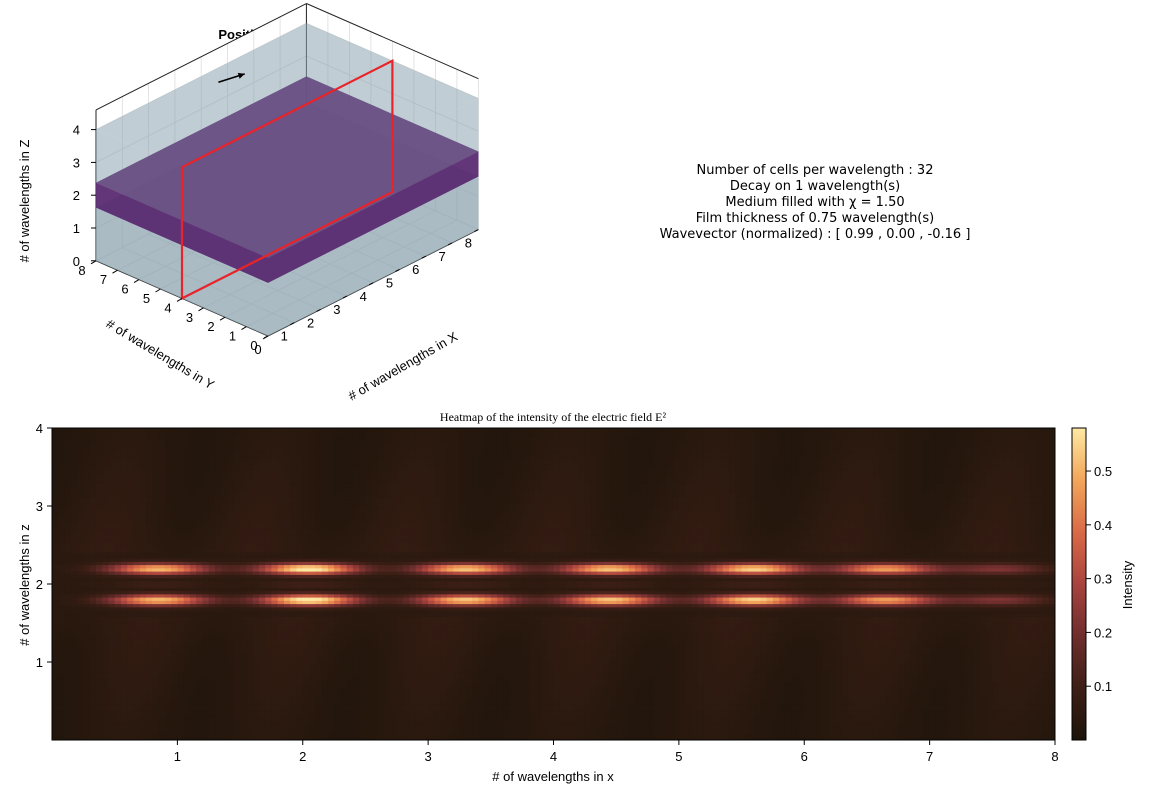 This screenshot has height=800, width=1150. Describe the element at coordinates (310, 322) in the screenshot. I see `x-tick-label: 2` at that location.